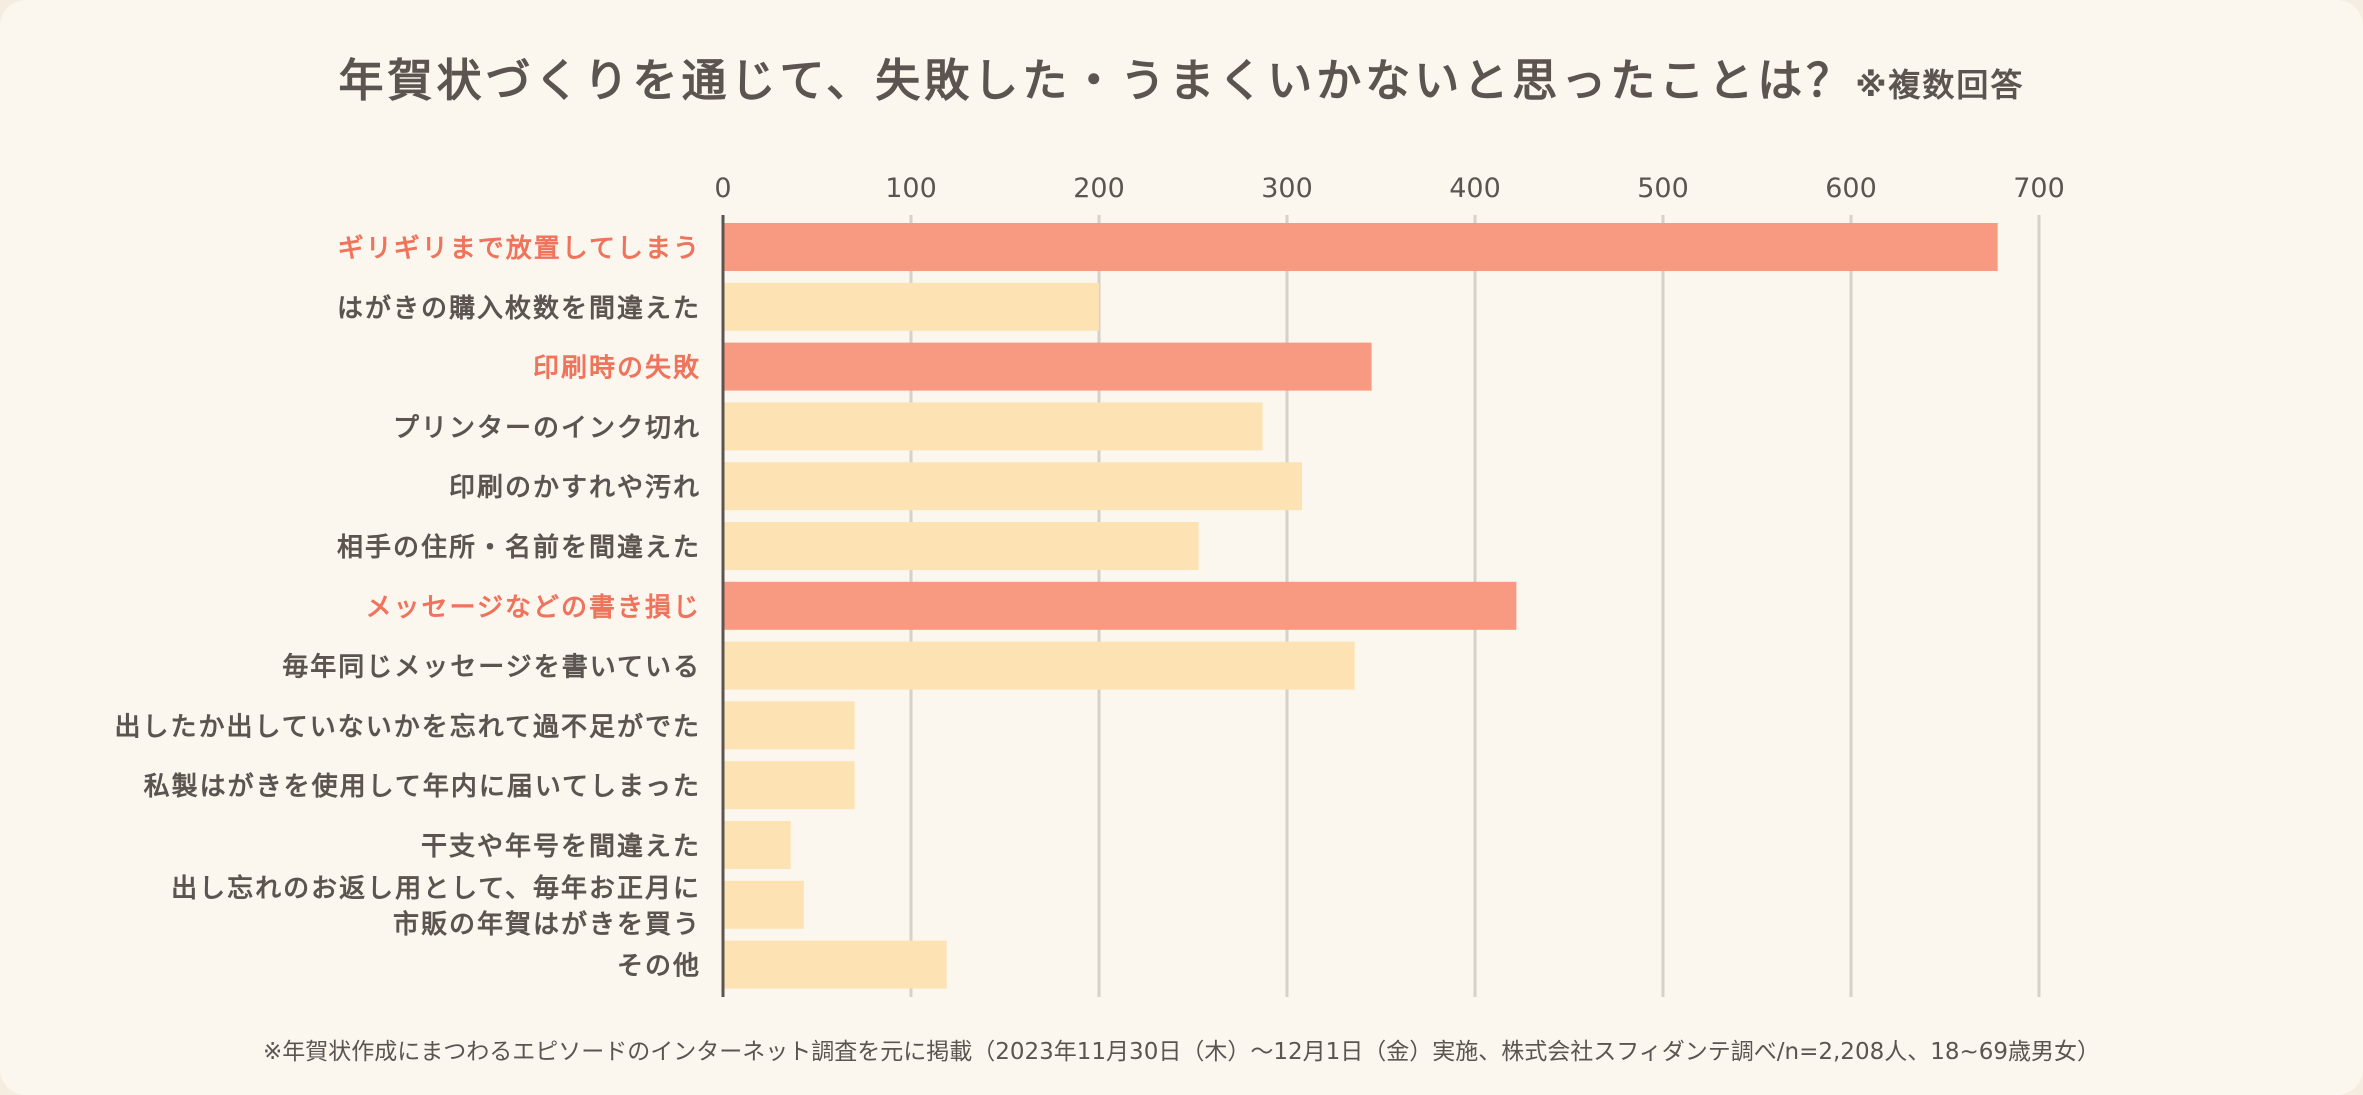  Describe the element at coordinates (1851, 188) in the screenshot. I see `x-tick-label: 600` at that location.